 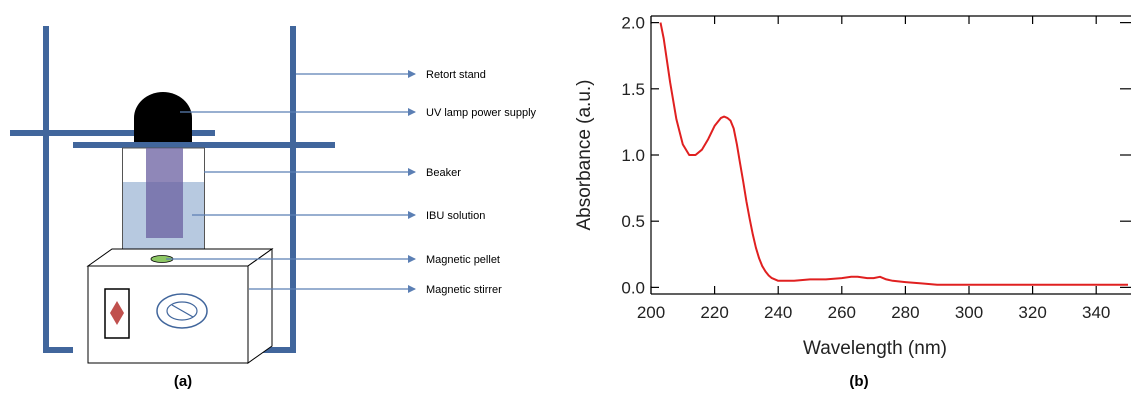 I want to click on stand-left-pole, so click(x=46, y=188).